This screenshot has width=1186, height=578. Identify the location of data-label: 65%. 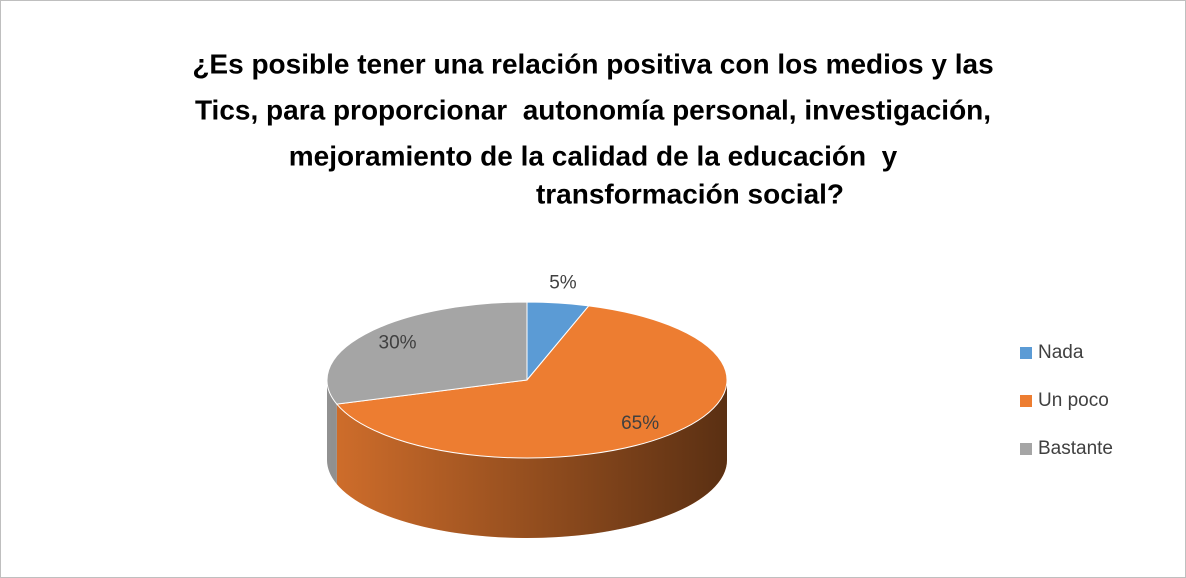
(640, 423).